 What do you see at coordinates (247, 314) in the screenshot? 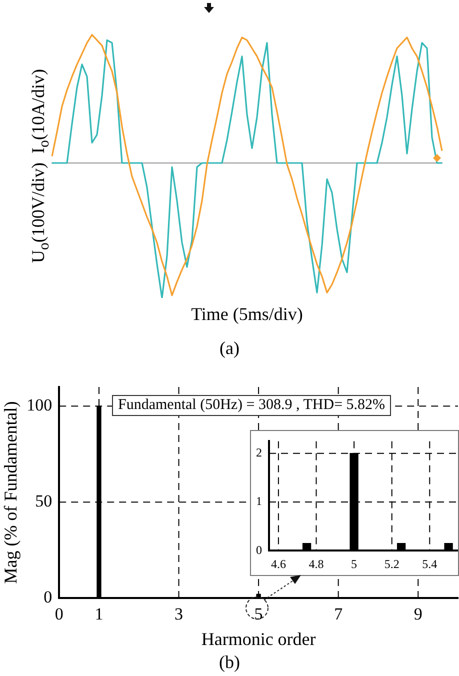
I see `x-axis-title: Time (5ms/div)` at bounding box center [247, 314].